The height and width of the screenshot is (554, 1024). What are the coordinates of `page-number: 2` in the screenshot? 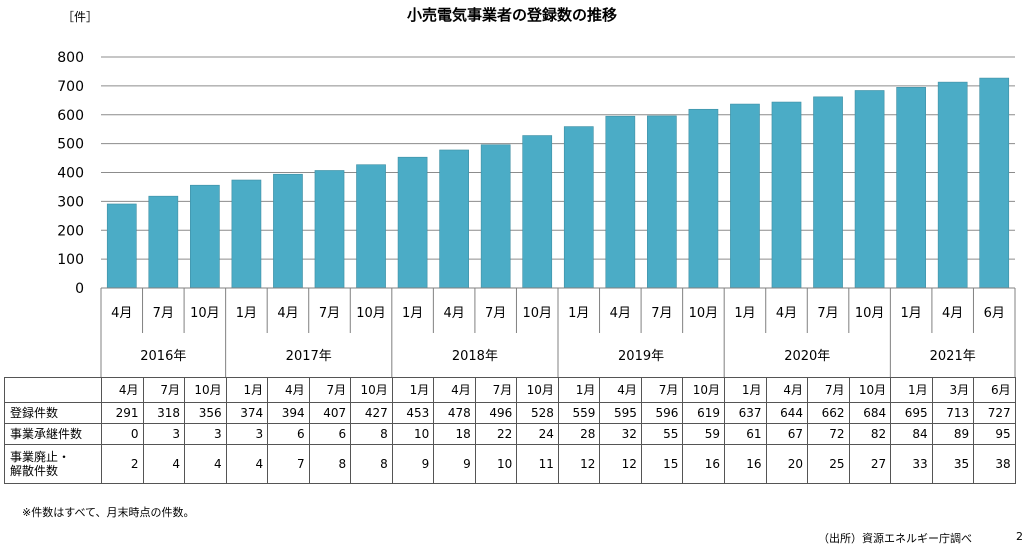 It's located at (1019, 536).